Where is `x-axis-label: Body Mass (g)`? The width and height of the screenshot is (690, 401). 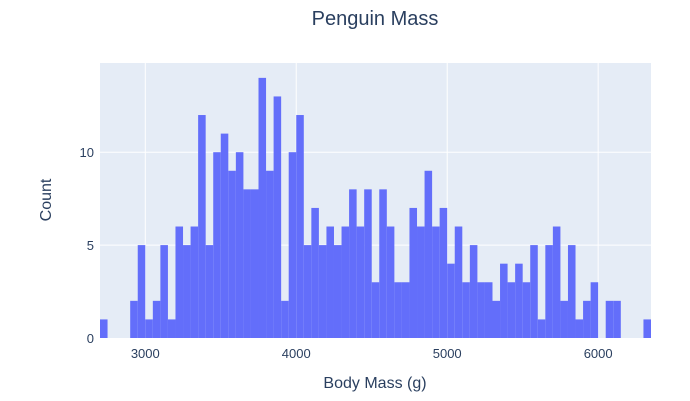
x-axis-label: Body Mass (g) is located at coordinates (374, 383).